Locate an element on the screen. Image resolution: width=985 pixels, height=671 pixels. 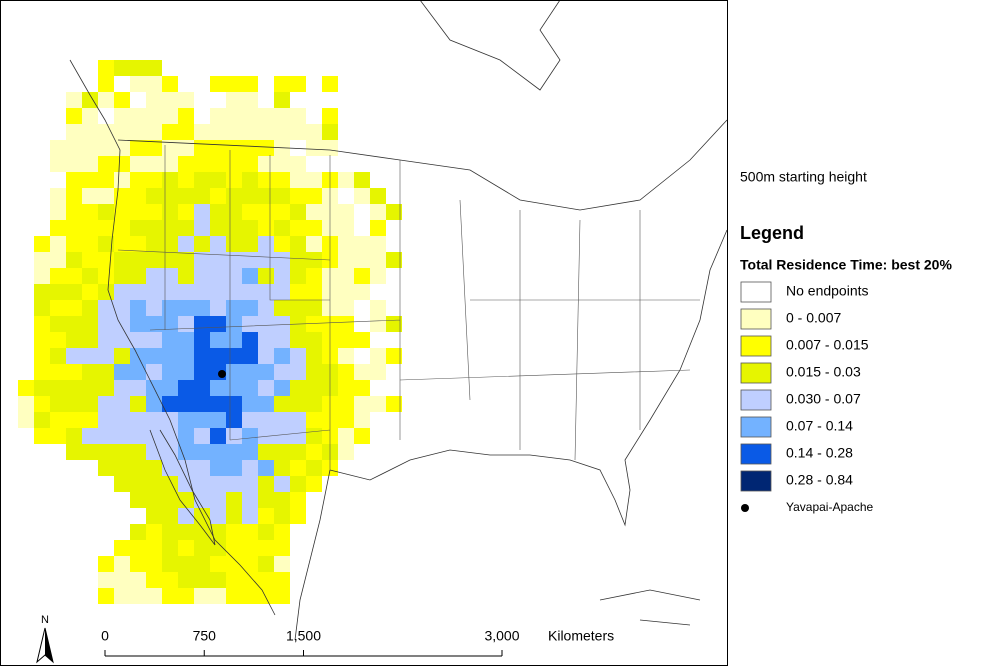
scale-label: 750 is located at coordinates (205, 636).